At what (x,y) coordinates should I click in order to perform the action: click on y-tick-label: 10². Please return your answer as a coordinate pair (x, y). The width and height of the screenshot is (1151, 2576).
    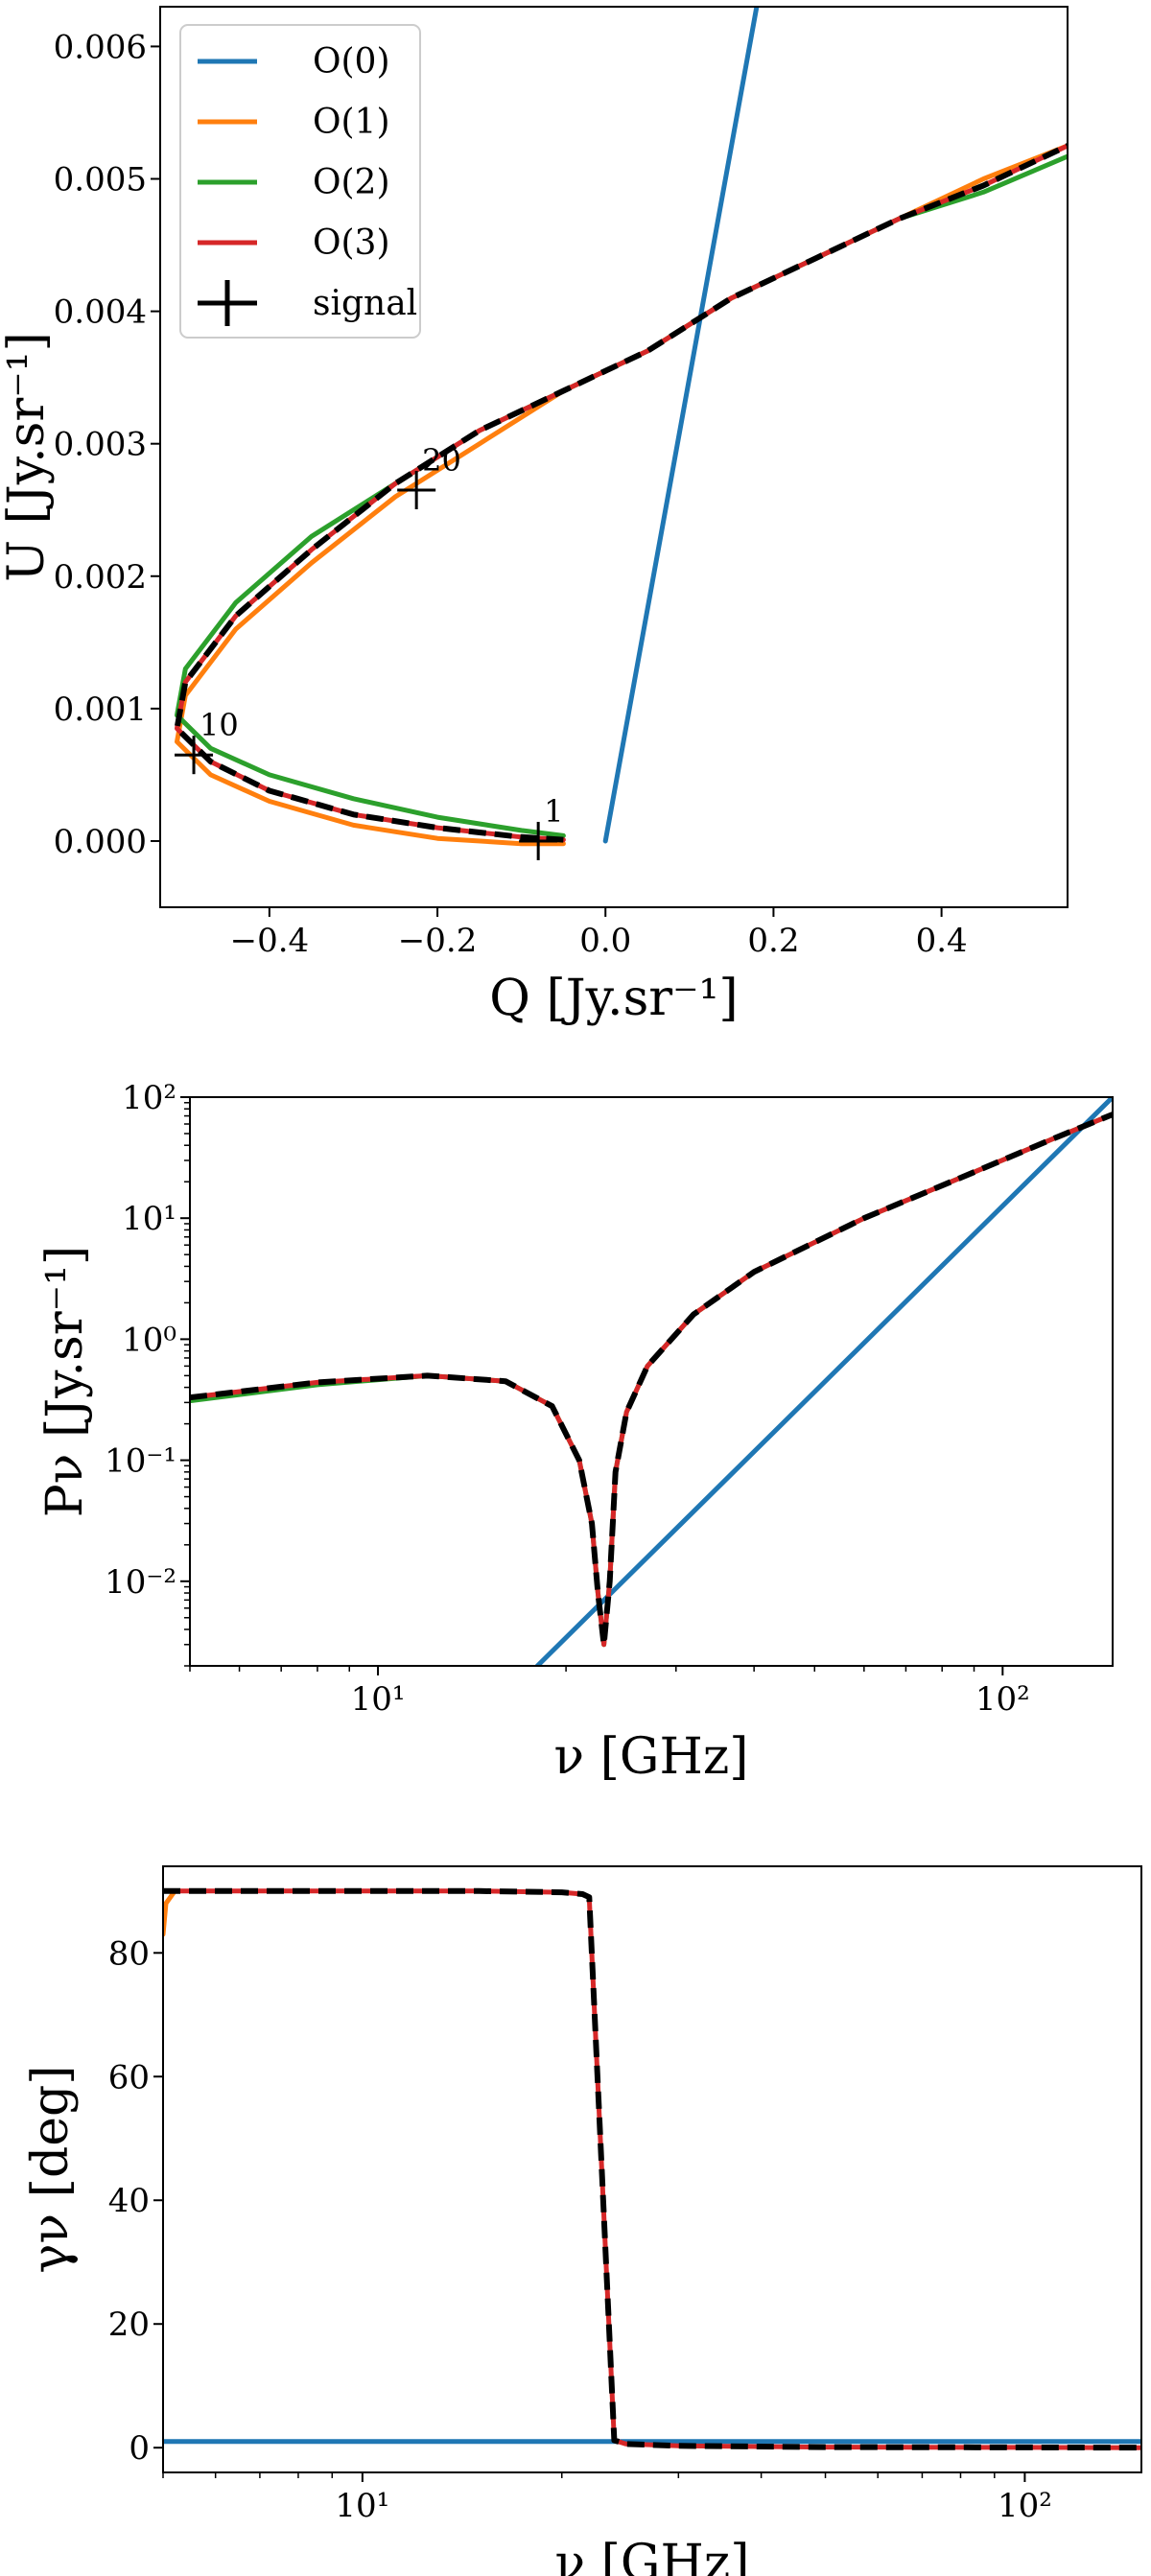
    Looking at the image, I should click on (149, 1098).